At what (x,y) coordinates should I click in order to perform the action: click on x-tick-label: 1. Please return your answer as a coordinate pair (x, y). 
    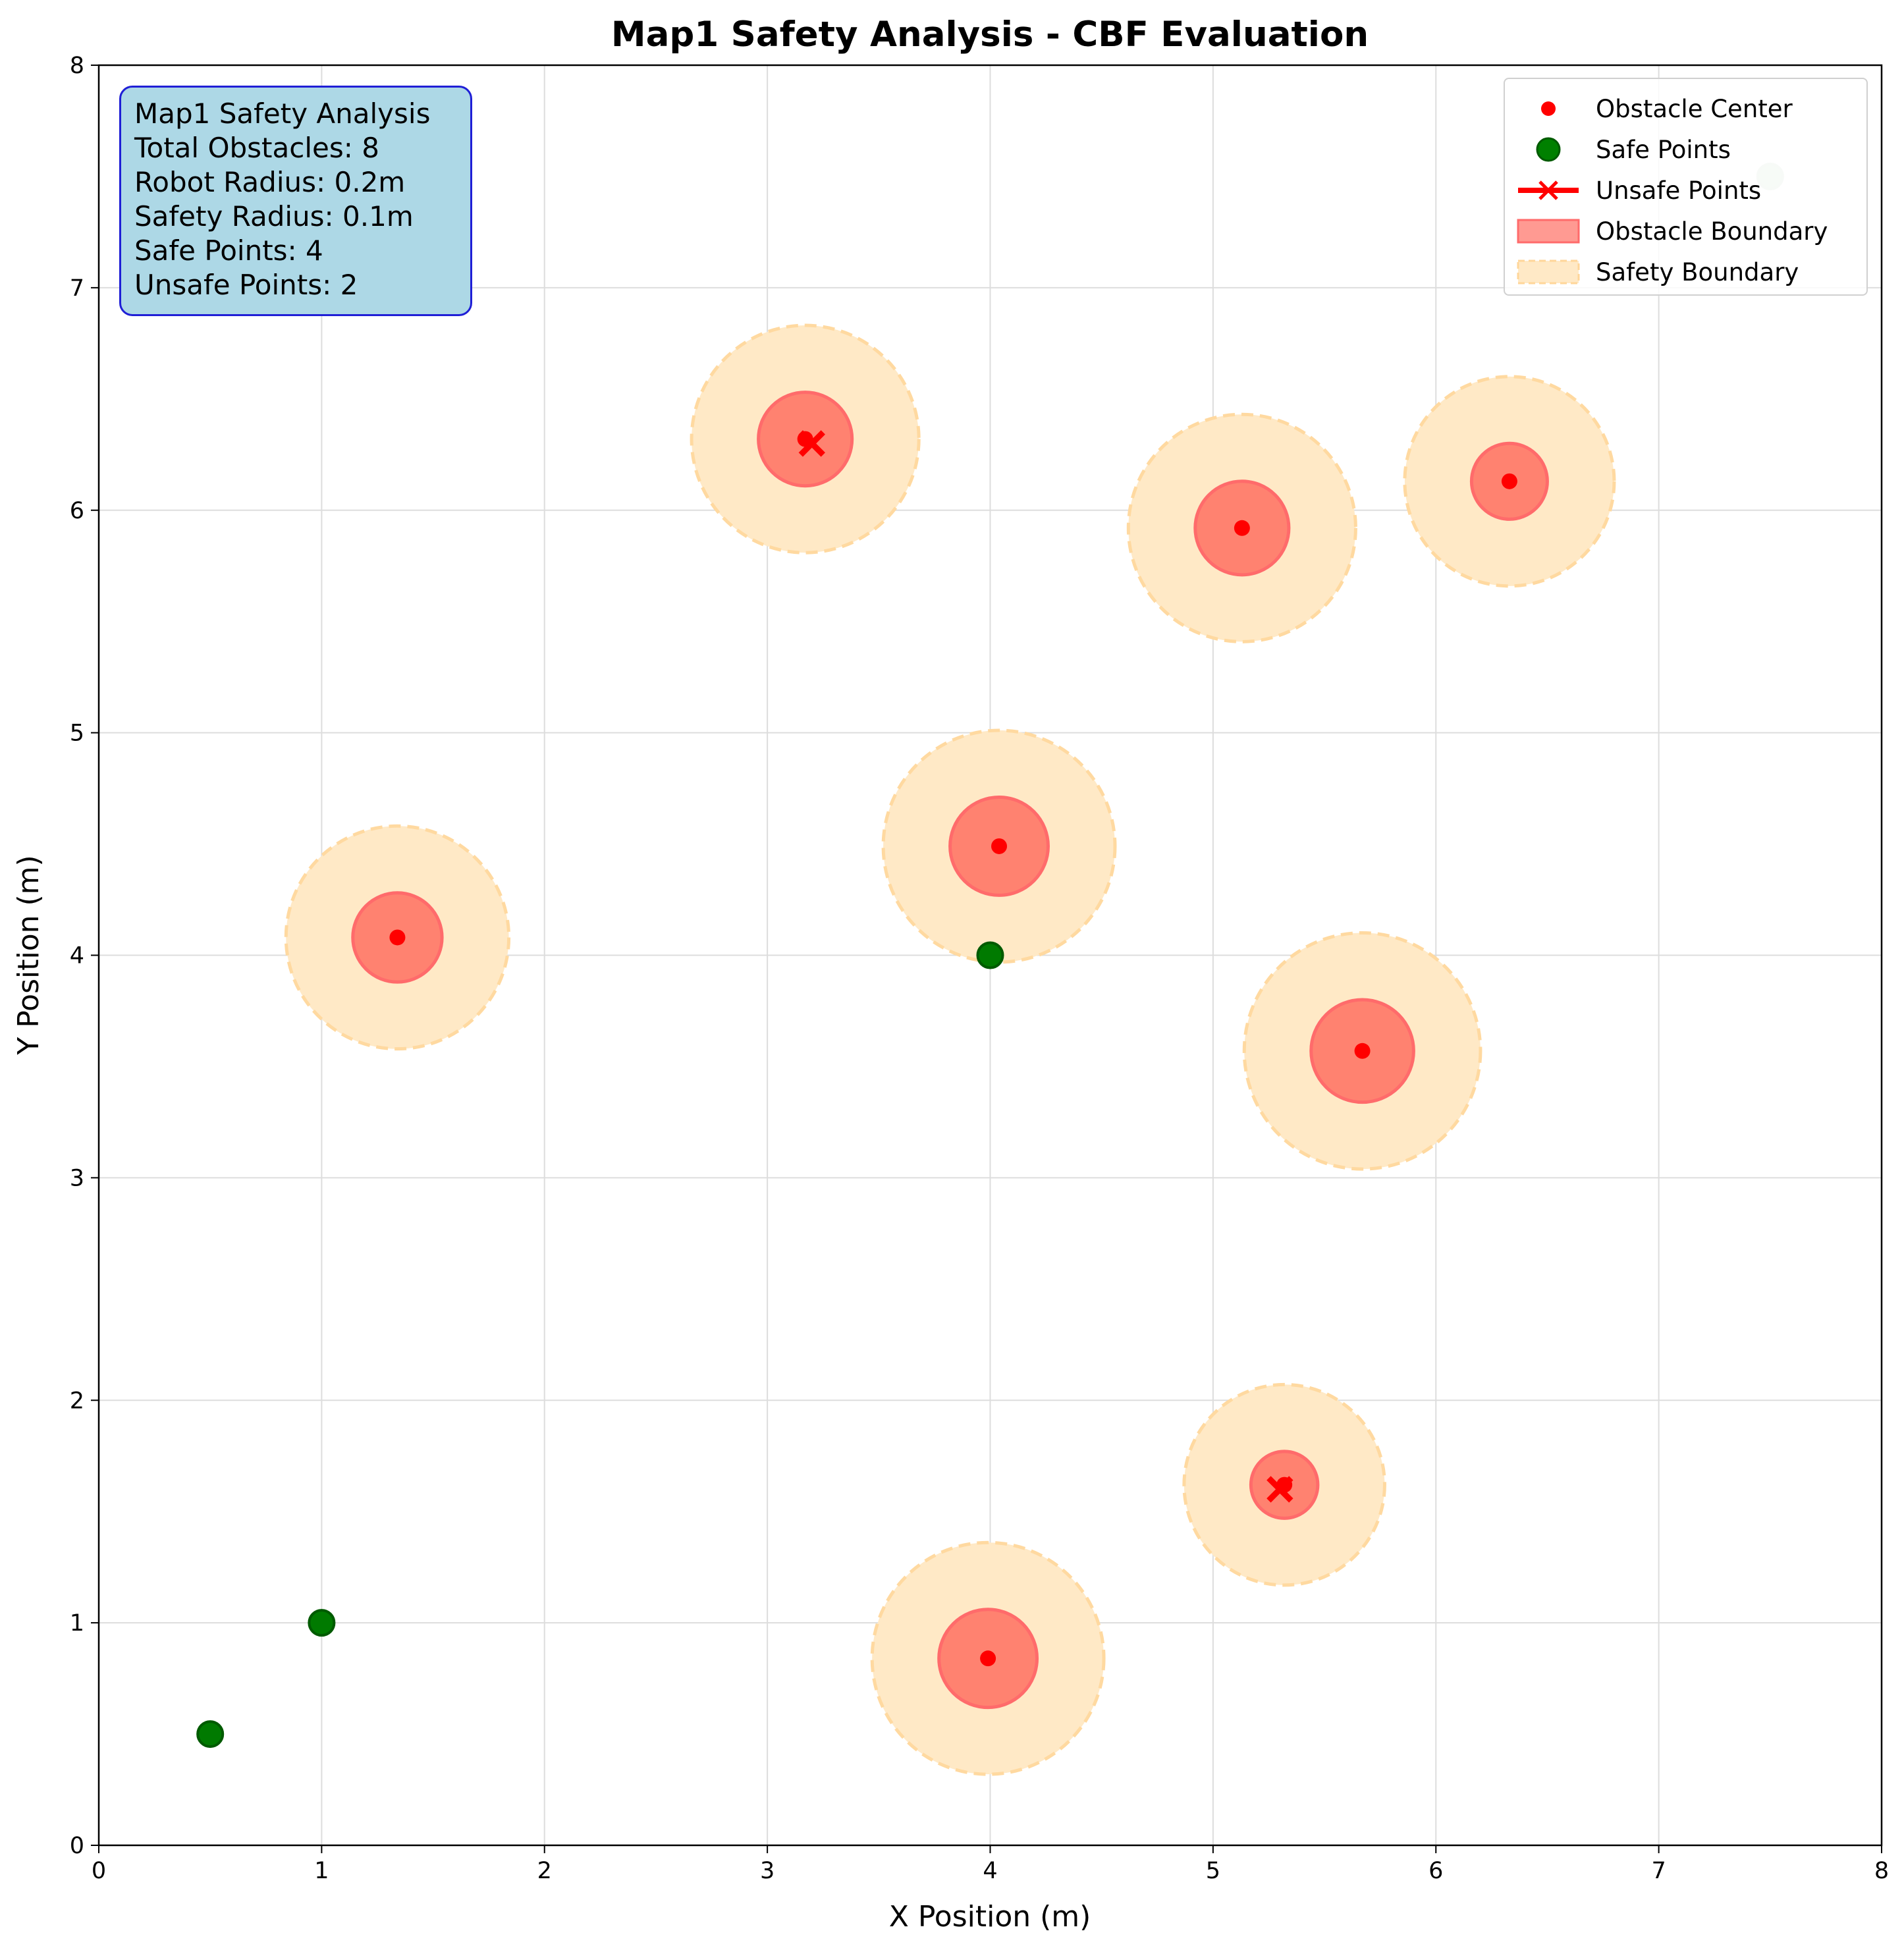
    Looking at the image, I should click on (321, 1871).